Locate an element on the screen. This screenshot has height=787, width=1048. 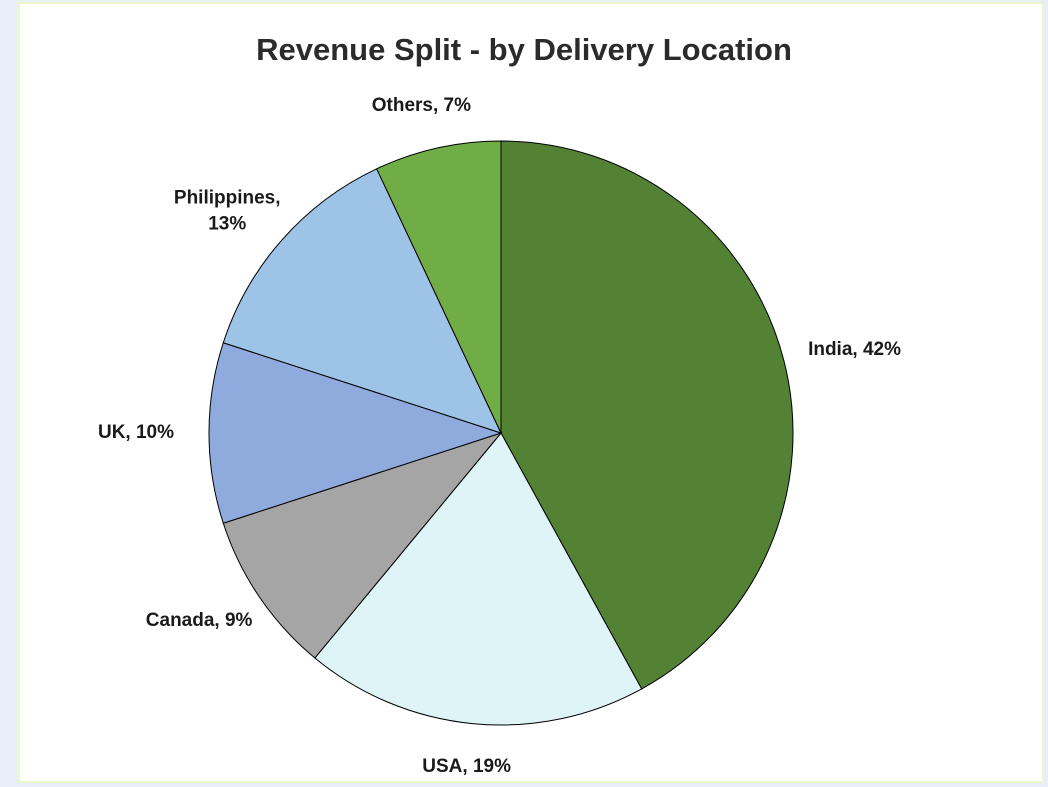
pie-slice: UK is located at coordinates (355, 433).